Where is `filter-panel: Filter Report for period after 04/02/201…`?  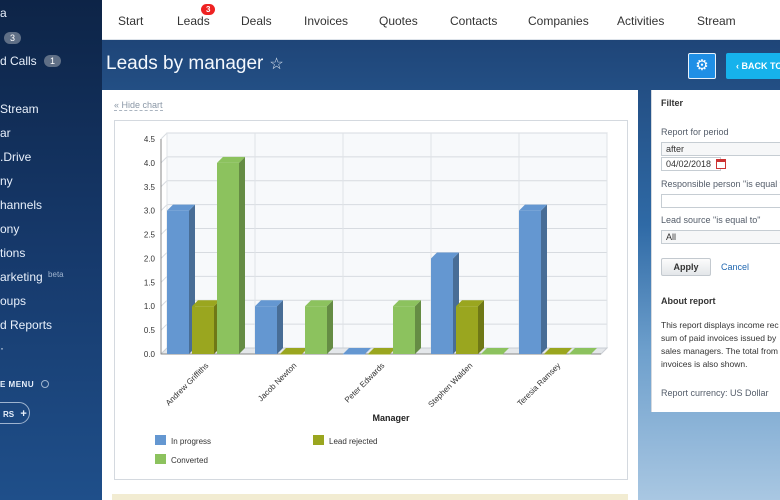 filter-panel: Filter Report for period after 04/02/201… is located at coordinates (715, 251).